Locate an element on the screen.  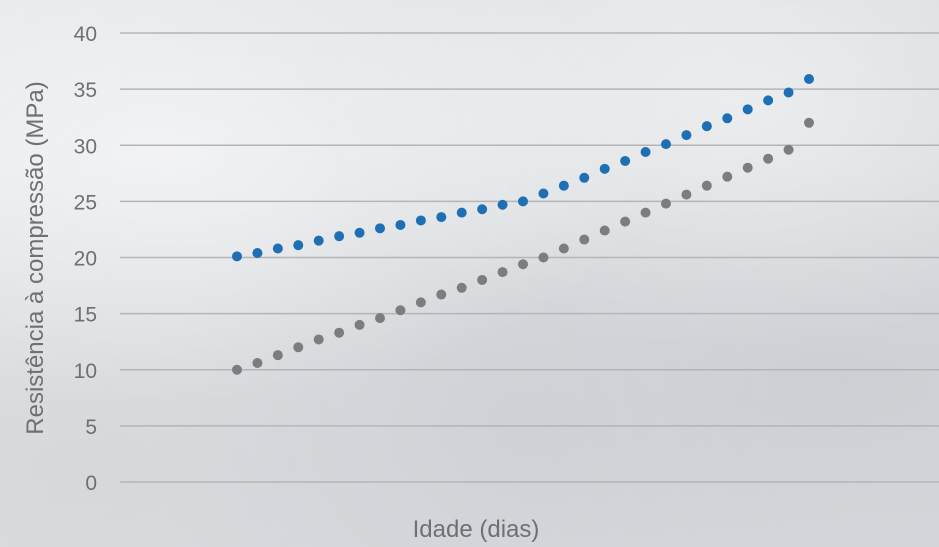
y-tick-label: 40 is located at coordinates (85, 34).